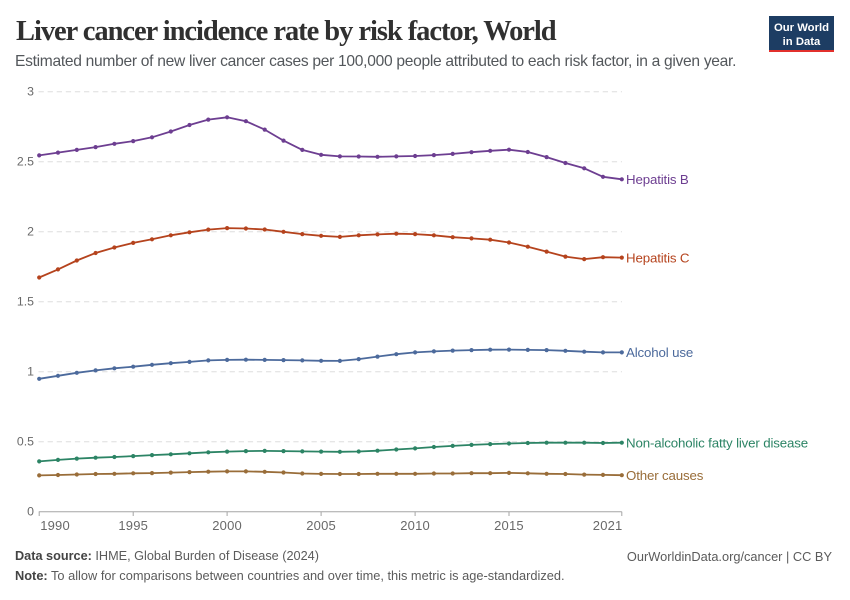  What do you see at coordinates (608, 525) in the screenshot?
I see `svg-text: 2021` at bounding box center [608, 525].